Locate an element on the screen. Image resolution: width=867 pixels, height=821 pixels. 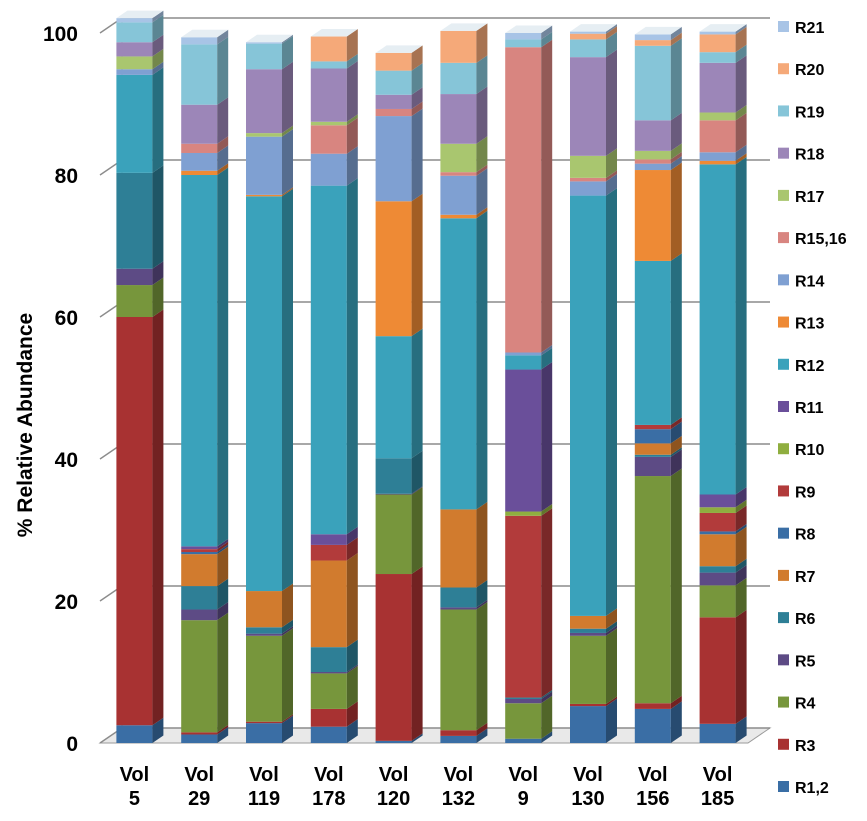
legend-label: R15,16 is located at coordinates (821, 239).